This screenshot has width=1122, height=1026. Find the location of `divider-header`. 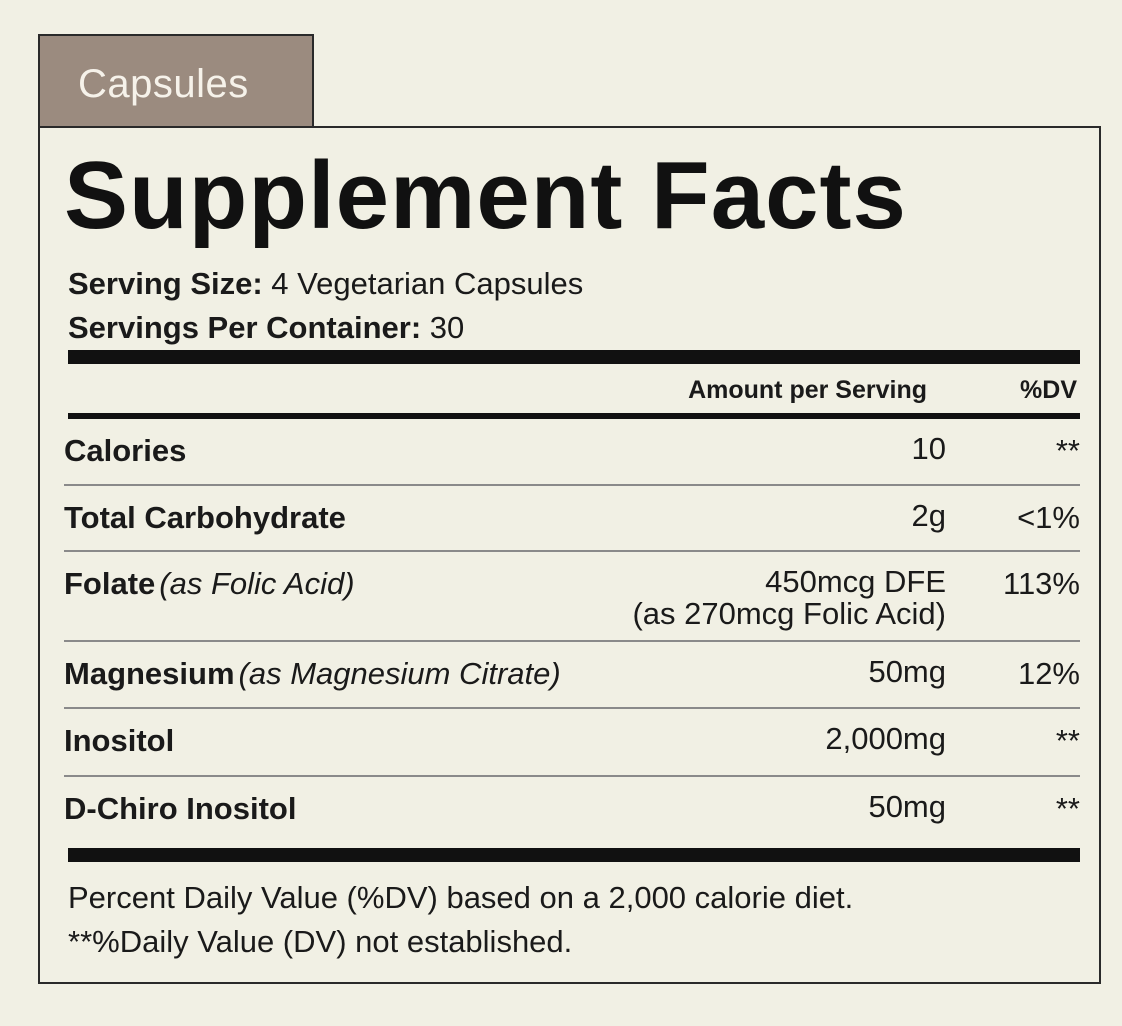

divider-header is located at coordinates (574, 416).